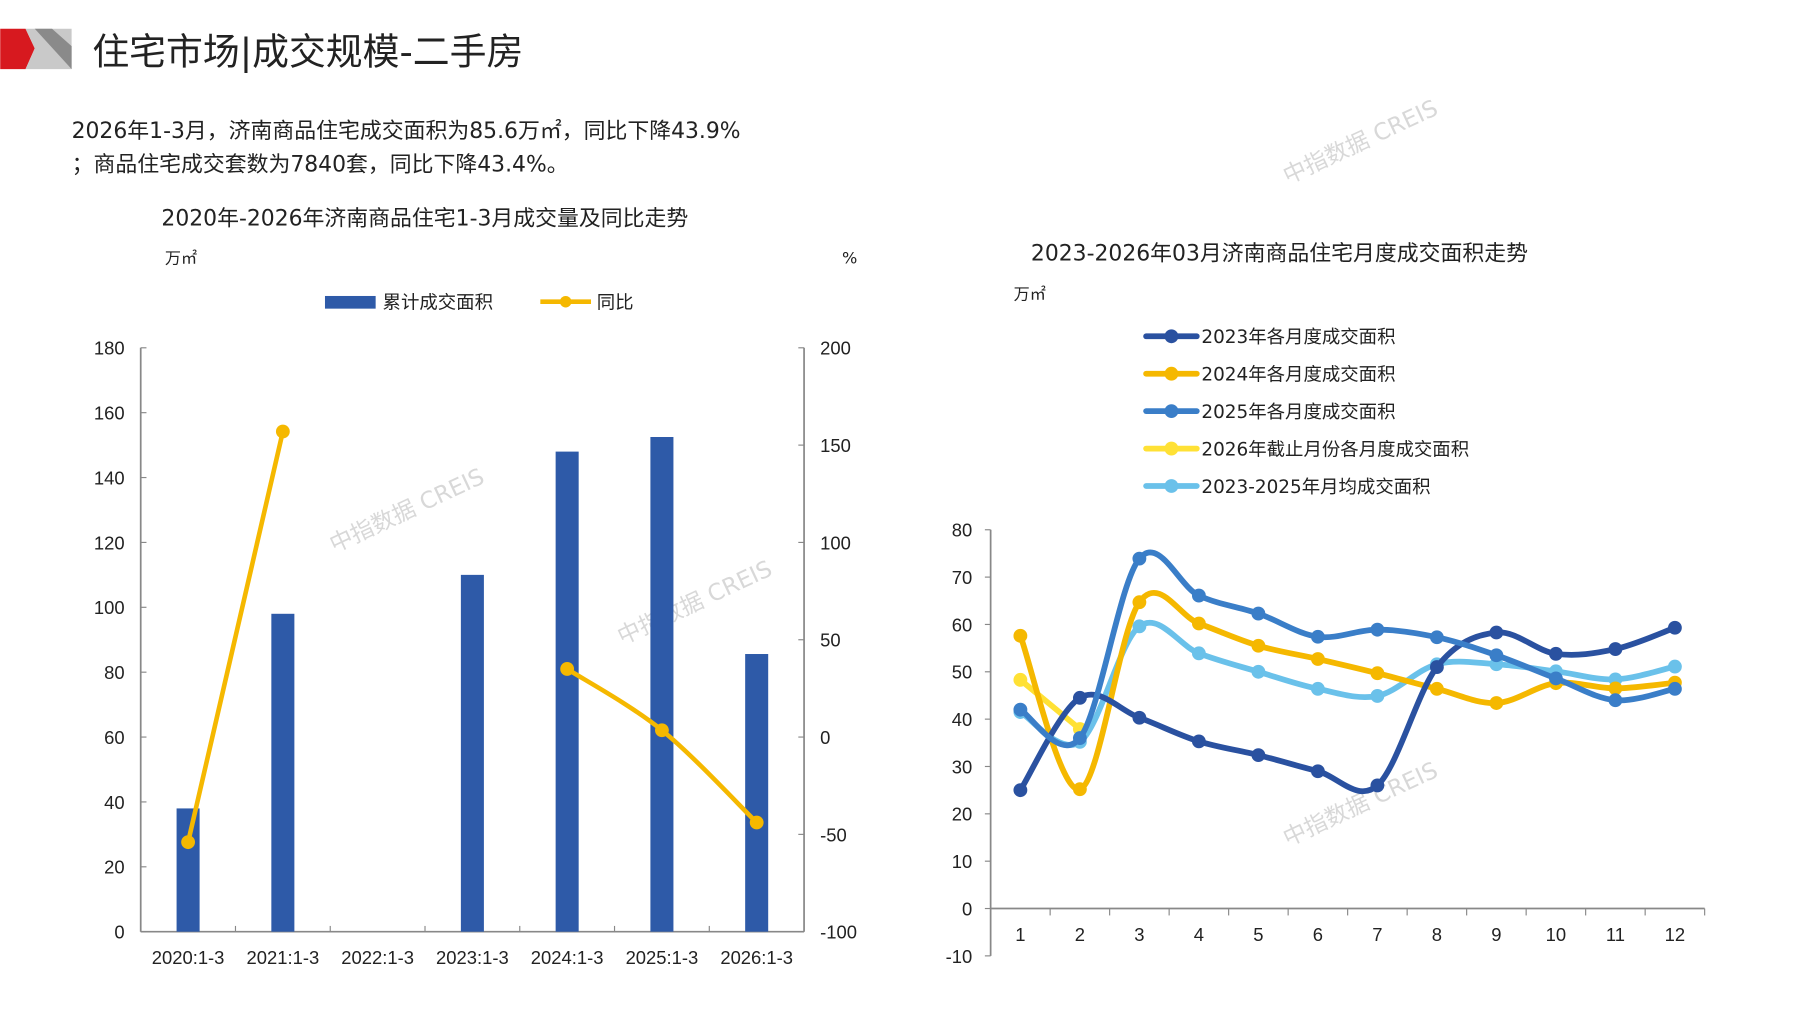 The width and height of the screenshot is (1797, 1010). I want to click on y2-tick-label: 0, so click(825, 737).